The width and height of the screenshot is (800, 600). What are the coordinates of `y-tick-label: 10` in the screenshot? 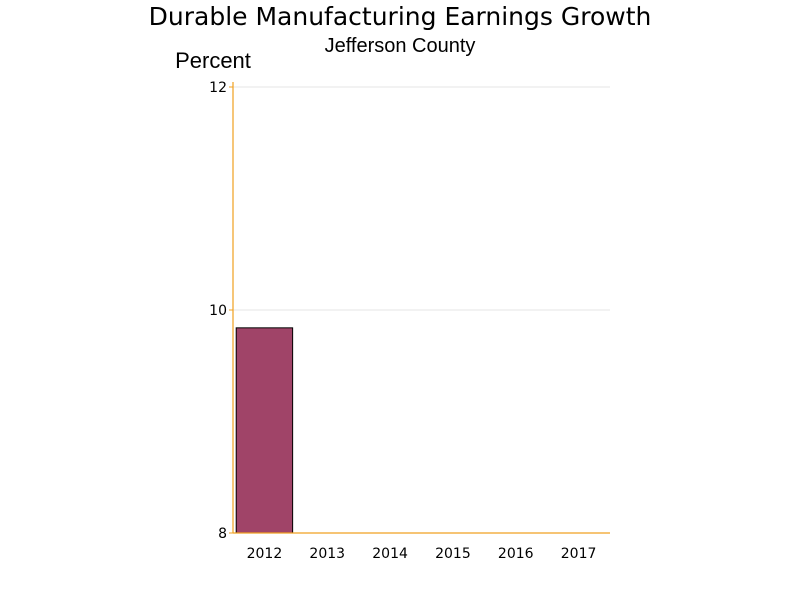 It's located at (218, 311).